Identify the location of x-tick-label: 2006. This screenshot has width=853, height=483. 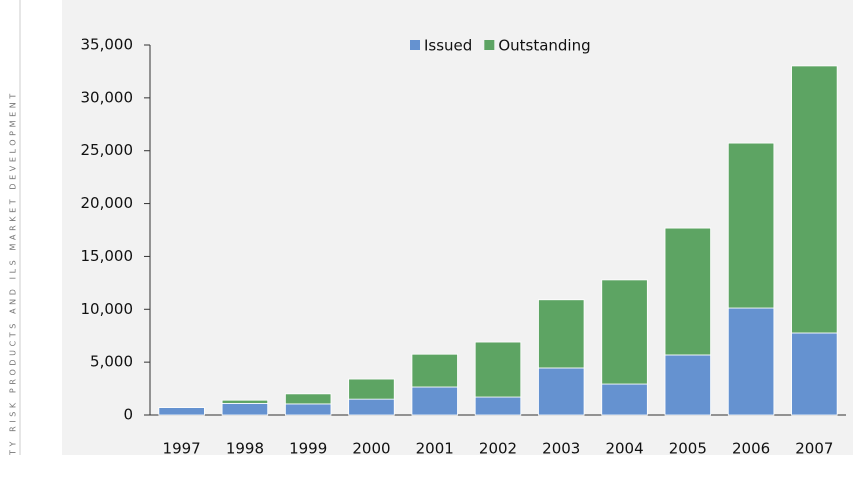
(751, 449).